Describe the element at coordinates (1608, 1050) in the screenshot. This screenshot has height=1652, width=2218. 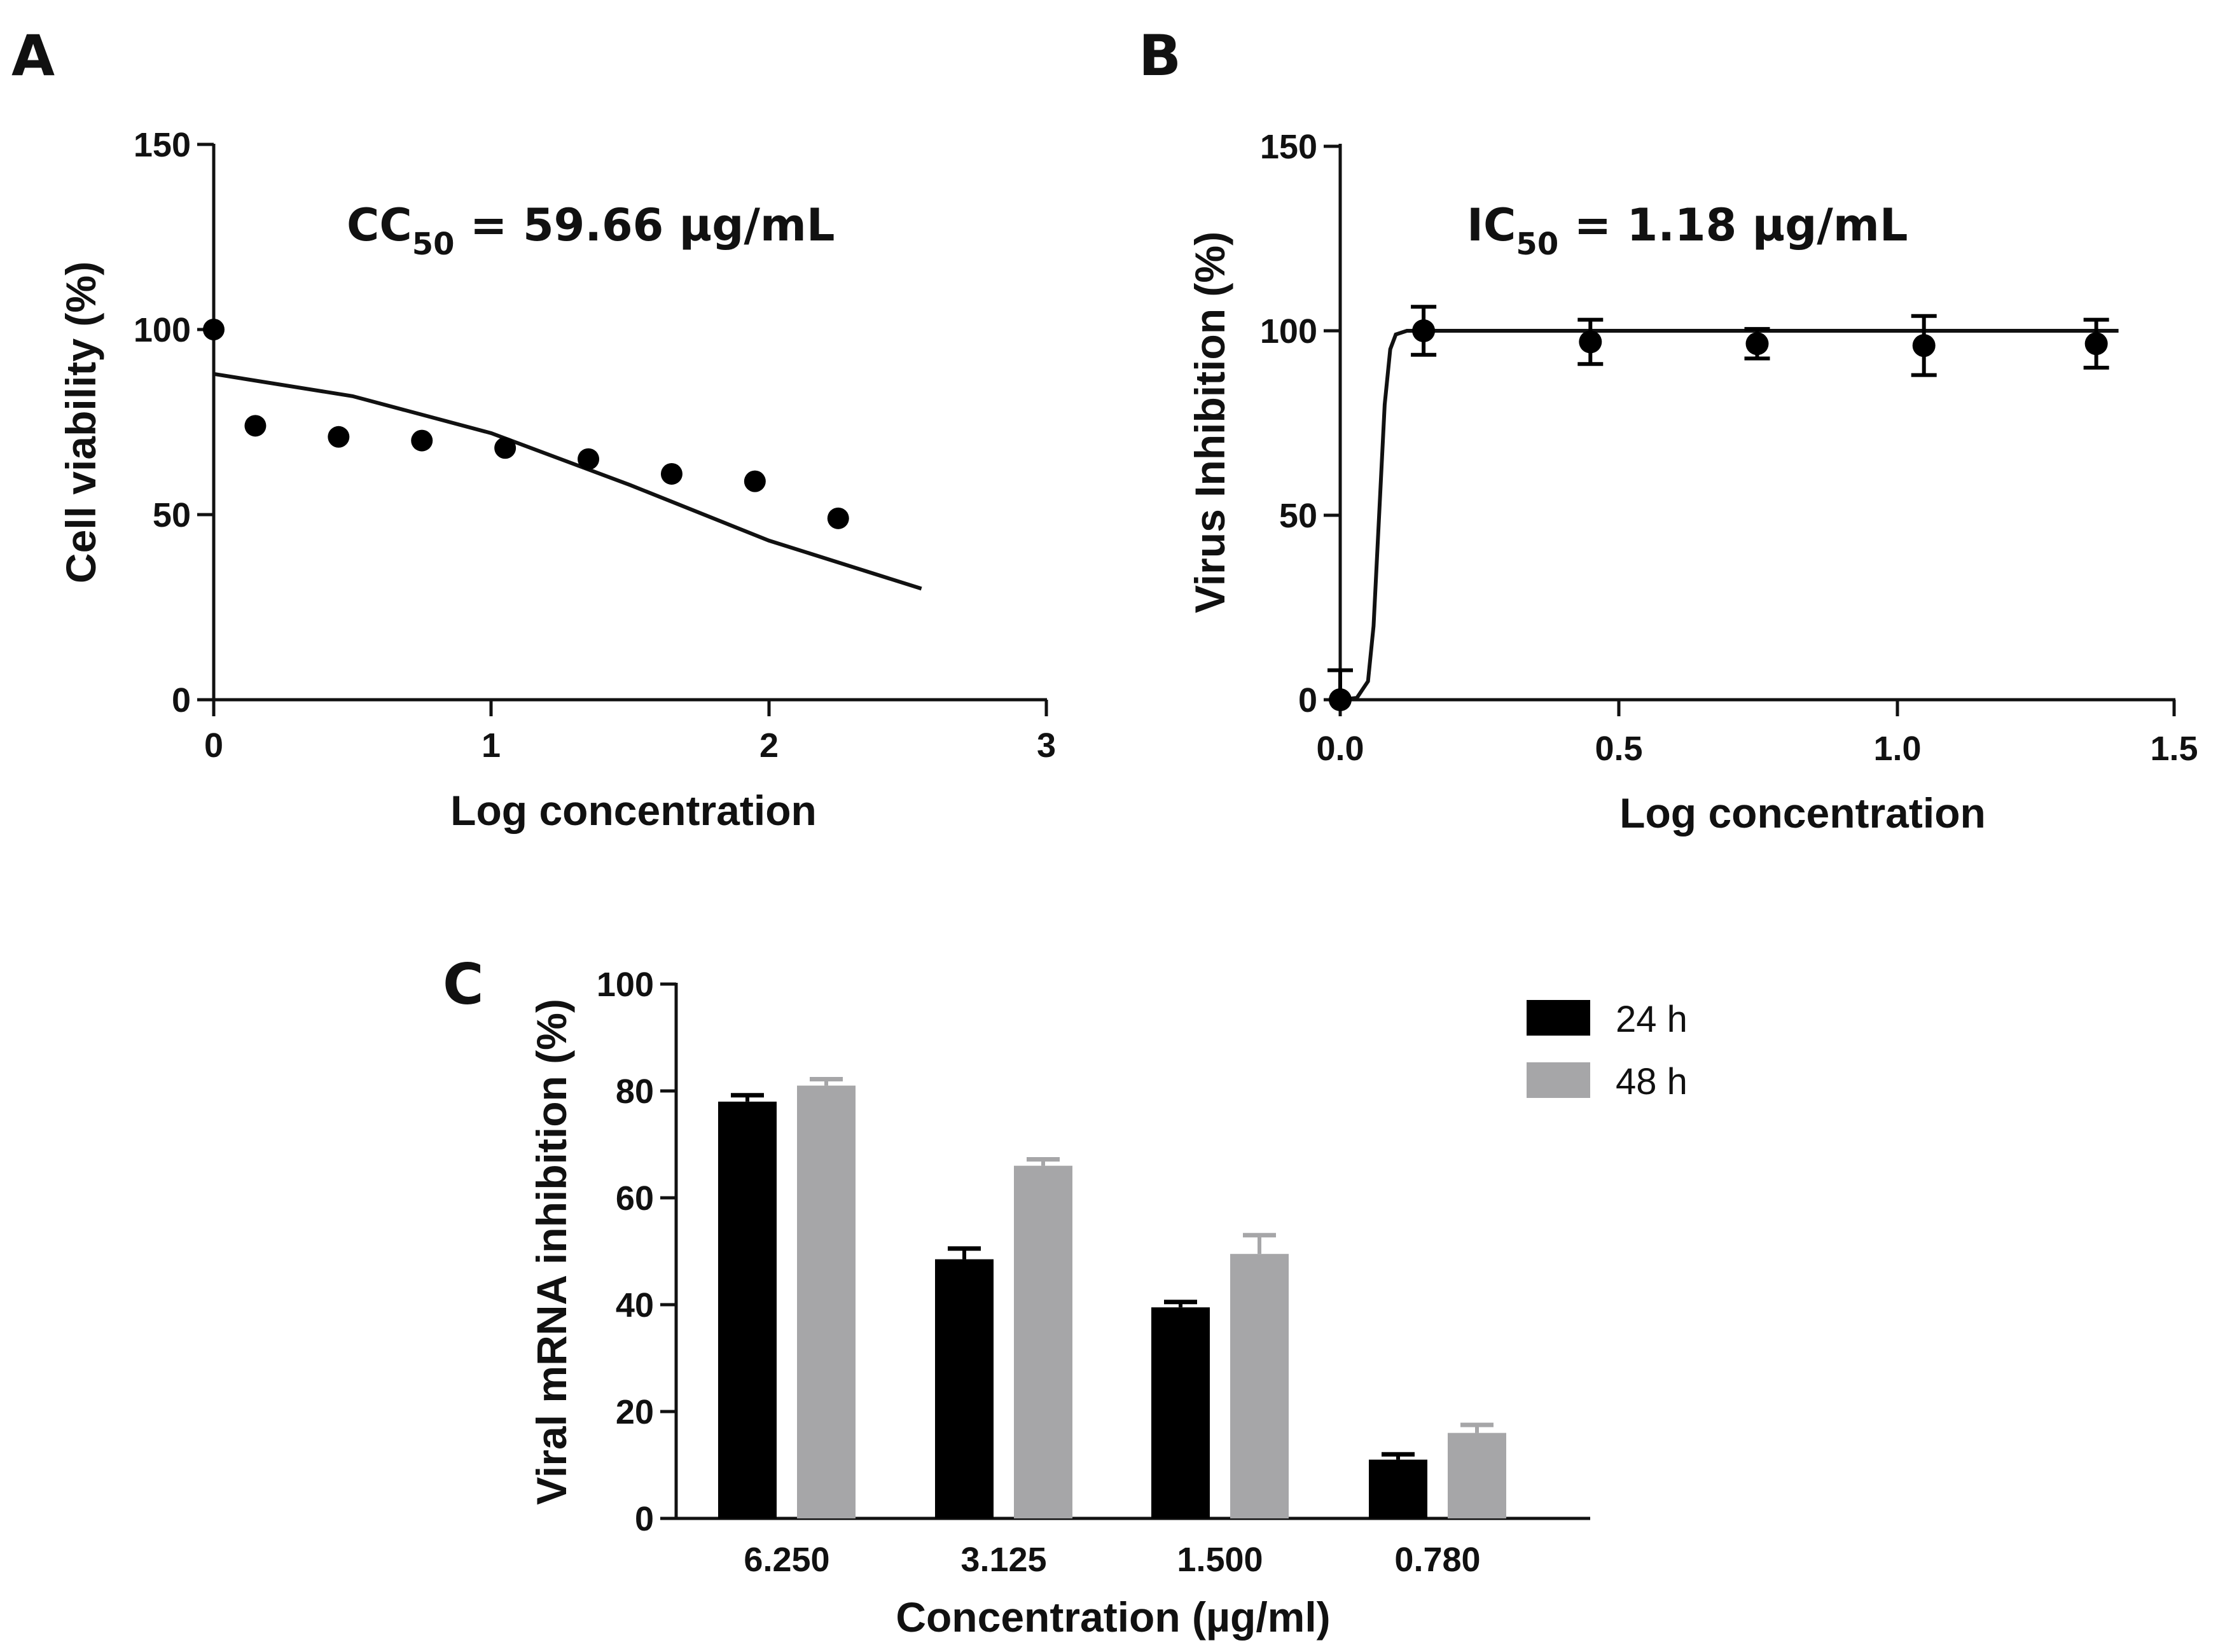
I see `legend-c: 24 h 48 h` at that location.